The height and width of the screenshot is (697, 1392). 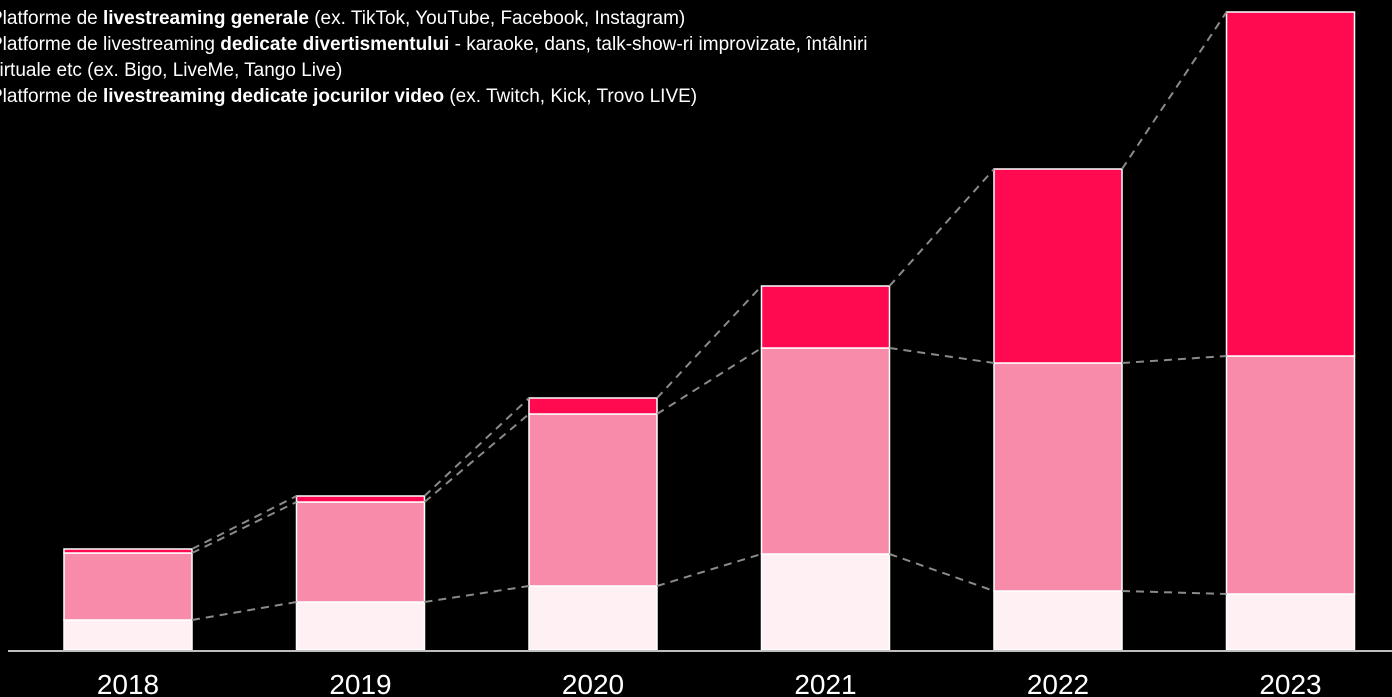 What do you see at coordinates (1290, 683) in the screenshot?
I see `x-tick-label-2023: 2023` at bounding box center [1290, 683].